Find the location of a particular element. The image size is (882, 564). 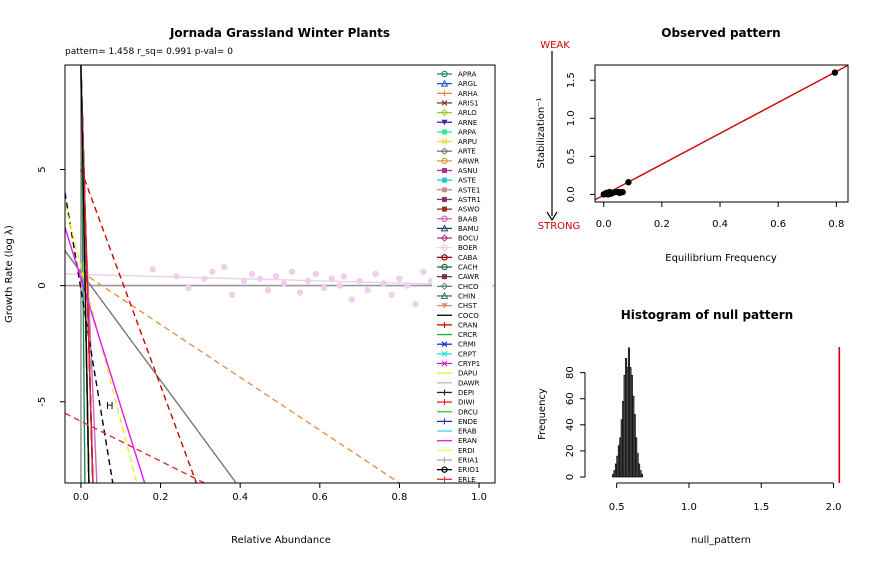

legend-label: ERIO1 is located at coordinates (468, 470).